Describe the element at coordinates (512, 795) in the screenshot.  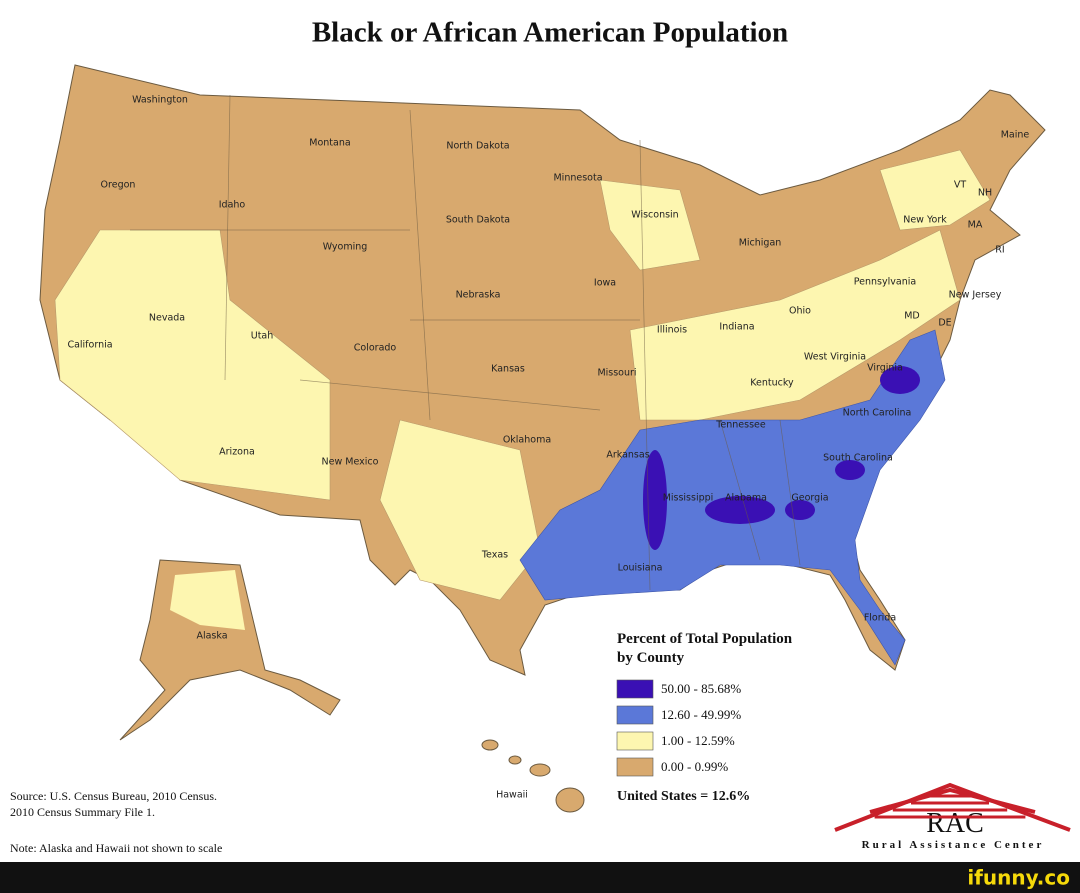
I see `state-label: Hawaii` at that location.